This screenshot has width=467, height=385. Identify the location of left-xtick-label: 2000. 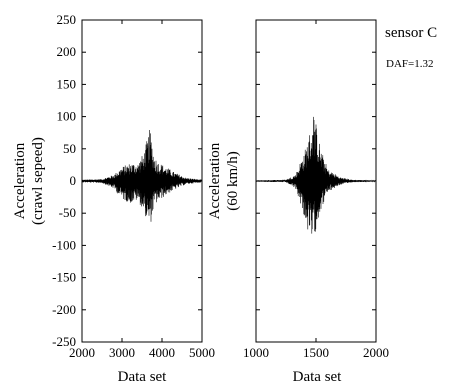
(82, 352).